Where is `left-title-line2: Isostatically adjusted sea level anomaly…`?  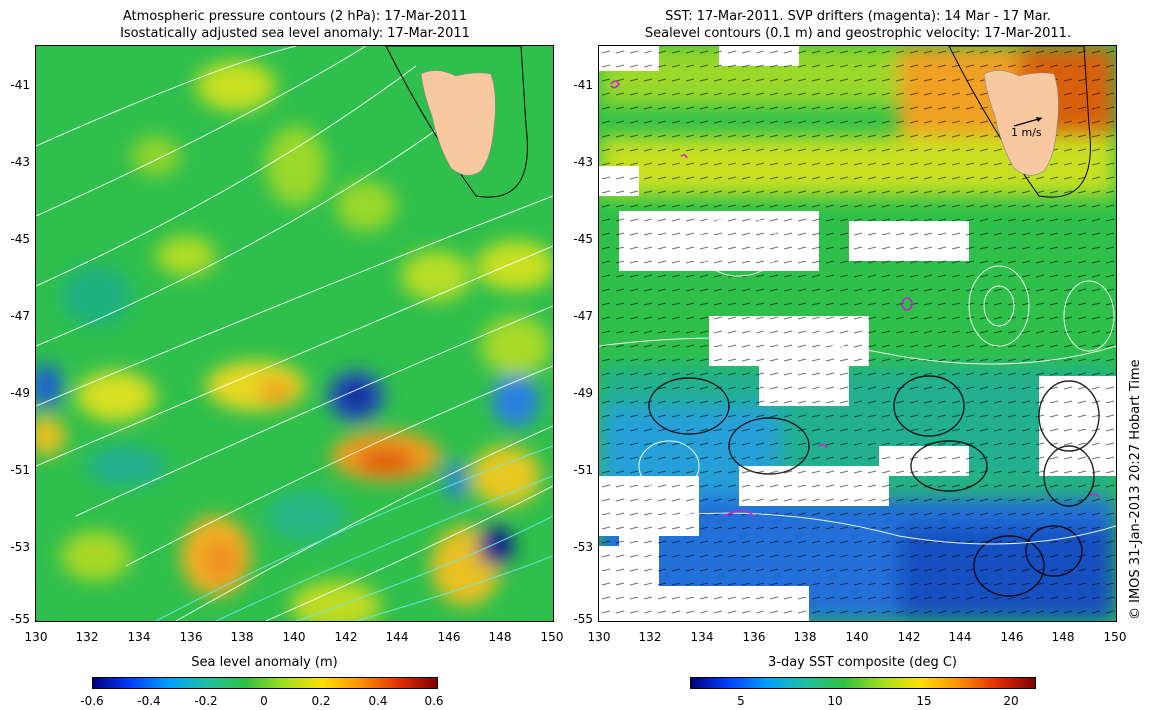
left-title-line2: Isostatically adjusted sea level anomaly… is located at coordinates (295, 33).